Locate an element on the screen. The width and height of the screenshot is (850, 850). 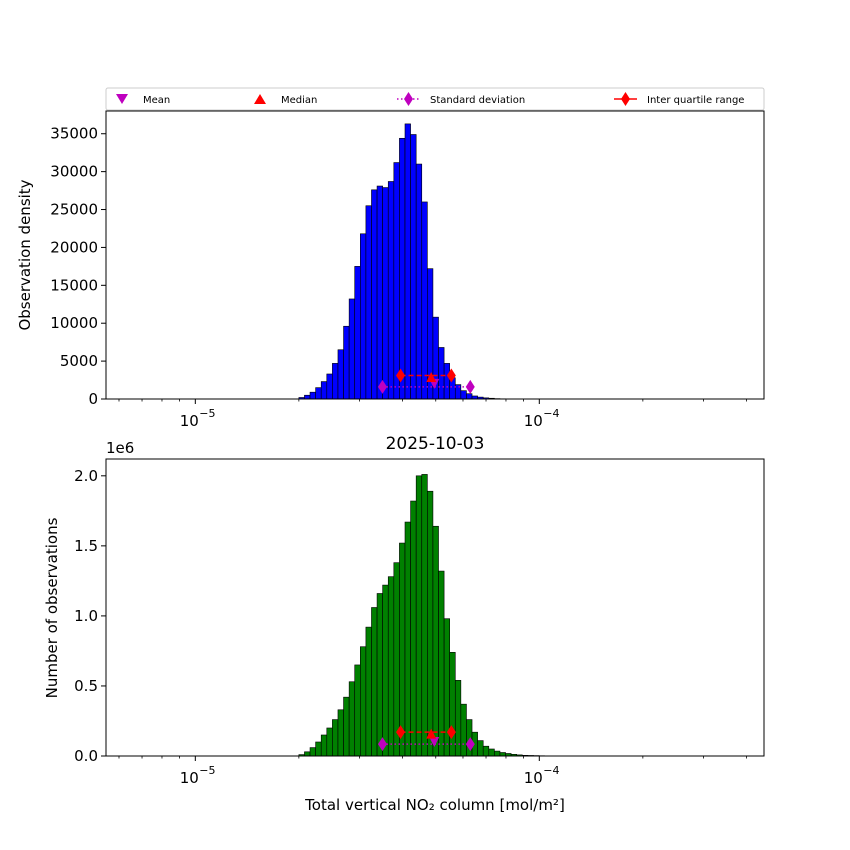
y-tick-label: 30000 is located at coordinates (74, 172).